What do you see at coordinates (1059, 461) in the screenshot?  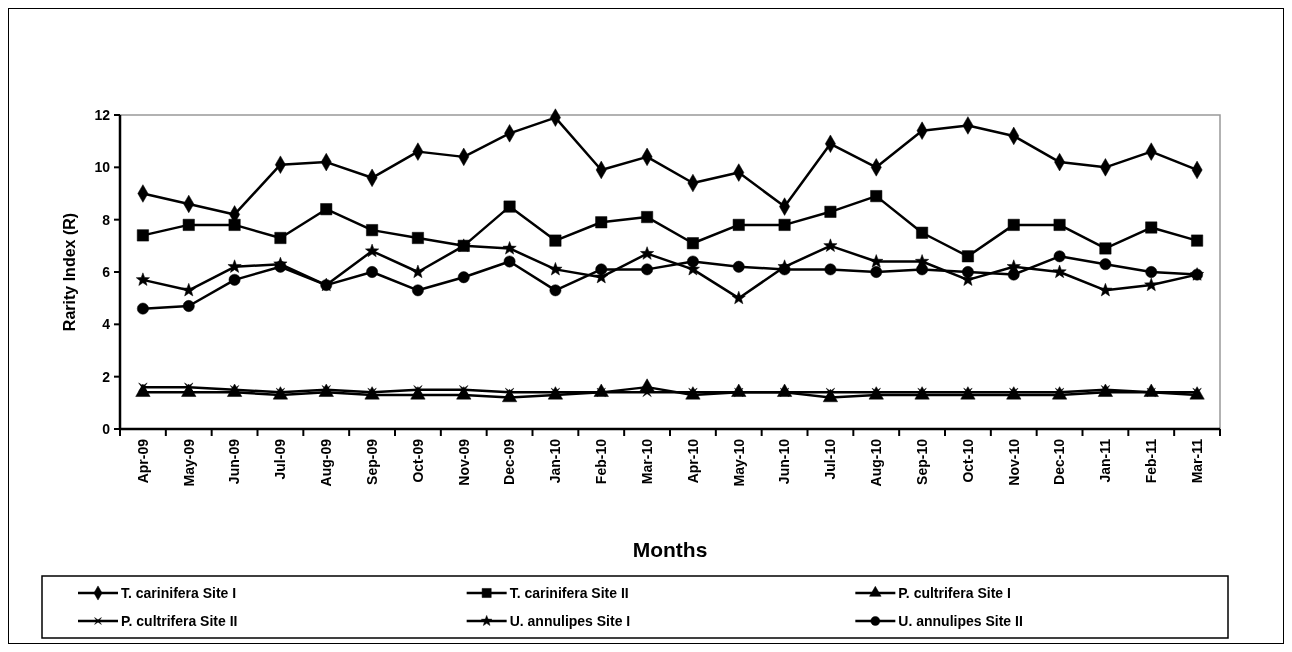 I see `x-tick-label: Dec-10` at bounding box center [1059, 461].